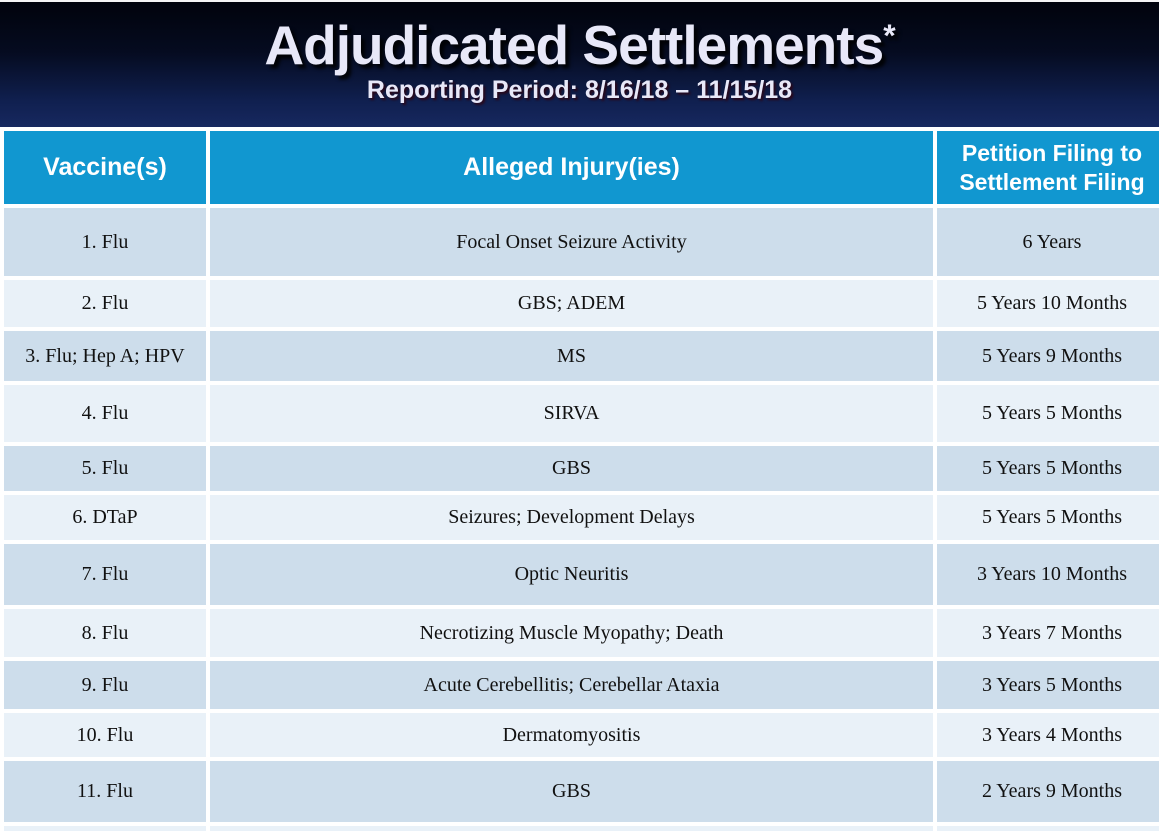 The height and width of the screenshot is (831, 1159). Describe the element at coordinates (889, 35) in the screenshot. I see `title-asterisk: *` at that location.